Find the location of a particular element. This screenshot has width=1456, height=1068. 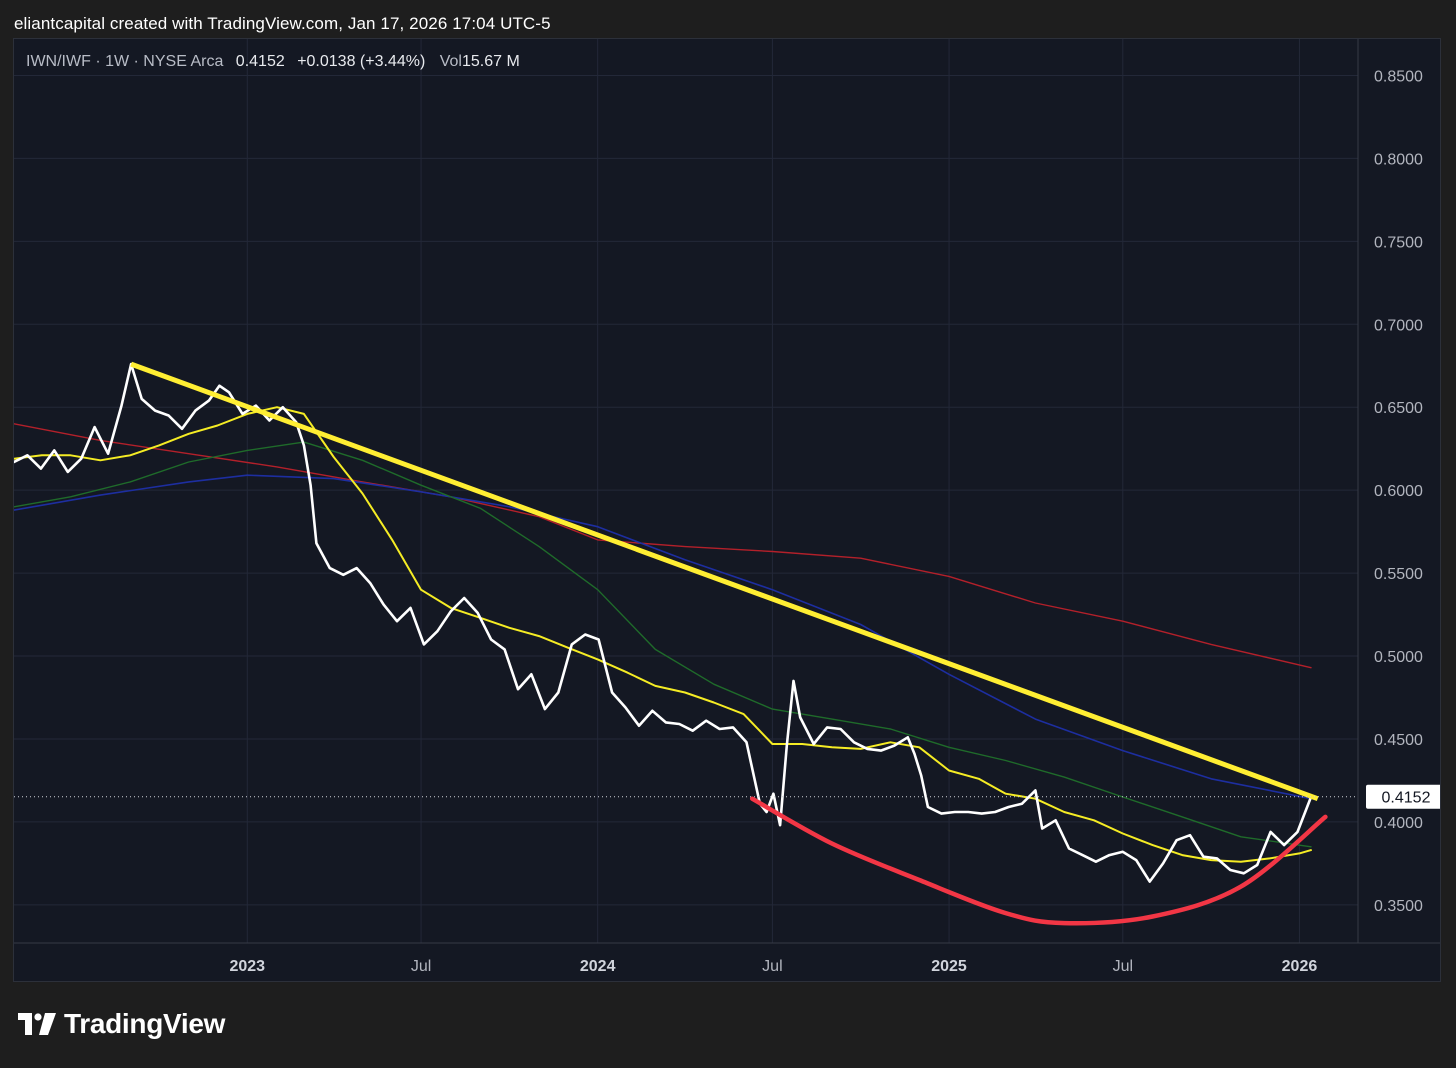

legend-volume-label: Vol is located at coordinates (450, 61).